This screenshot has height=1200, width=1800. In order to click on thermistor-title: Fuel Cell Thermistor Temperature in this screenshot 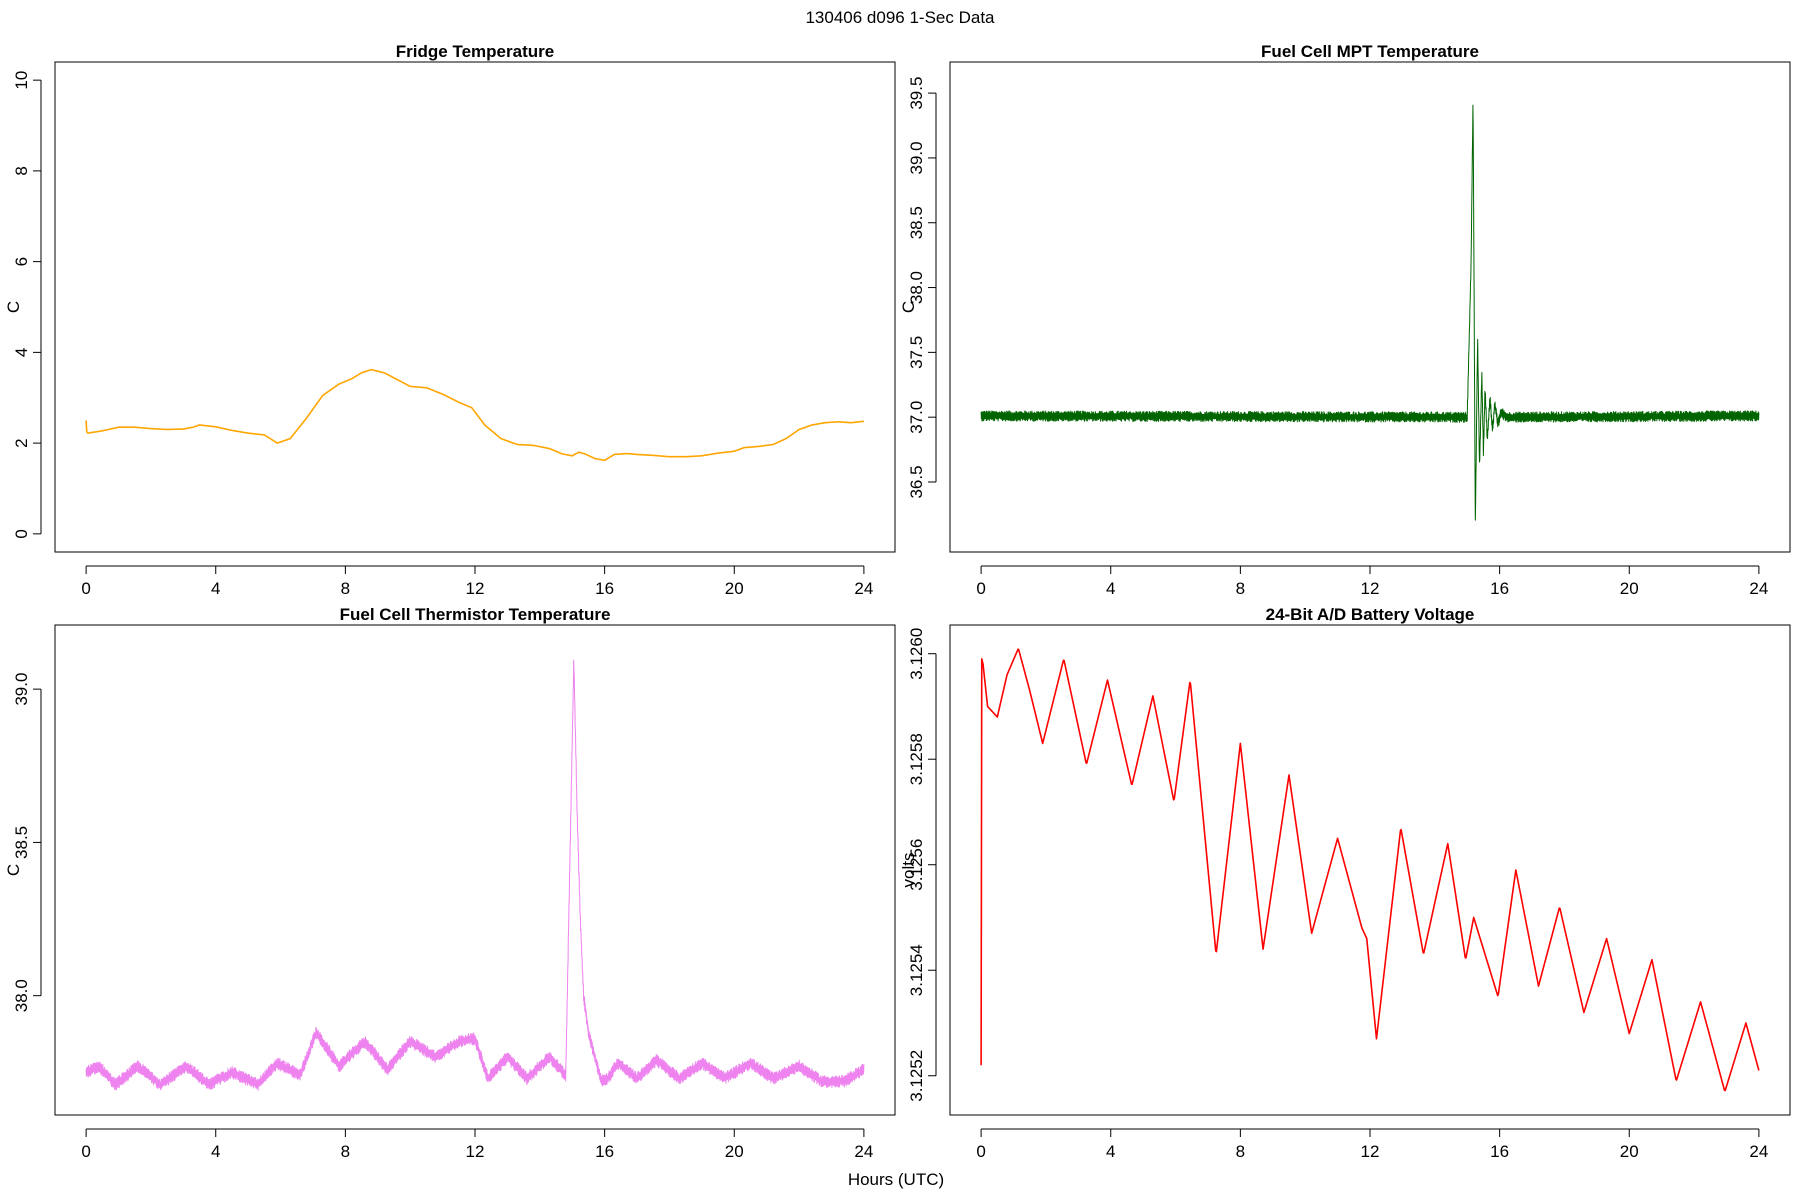, I will do `click(475, 614)`.